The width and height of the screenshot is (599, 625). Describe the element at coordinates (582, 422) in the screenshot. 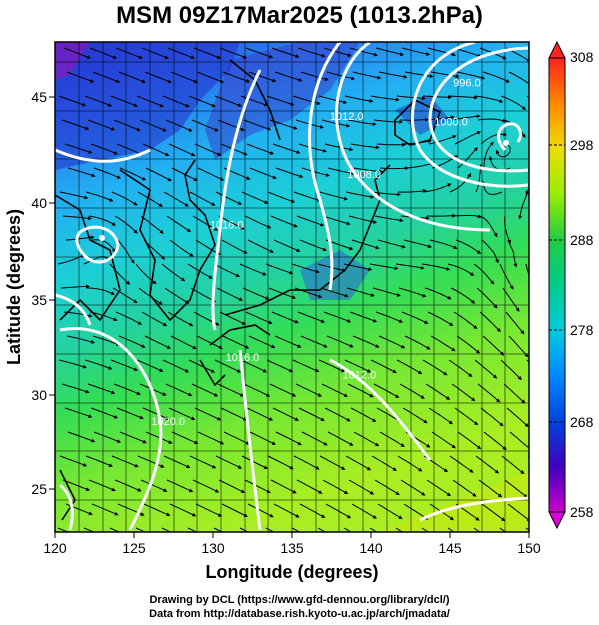

I see `colorbar-tick-label: 268` at that location.